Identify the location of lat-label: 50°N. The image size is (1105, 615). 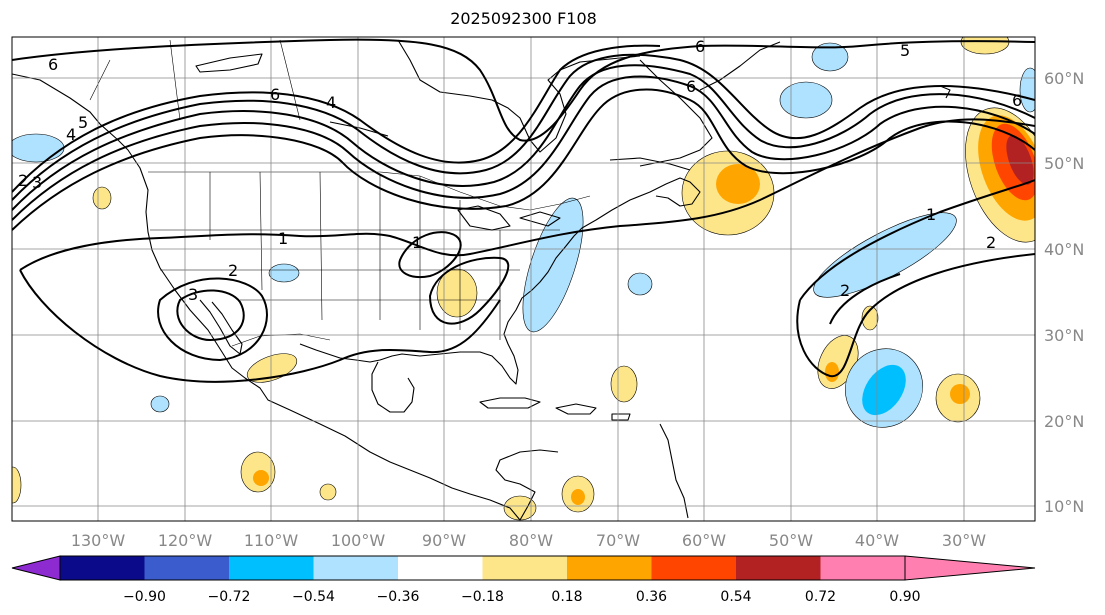
(1064, 163).